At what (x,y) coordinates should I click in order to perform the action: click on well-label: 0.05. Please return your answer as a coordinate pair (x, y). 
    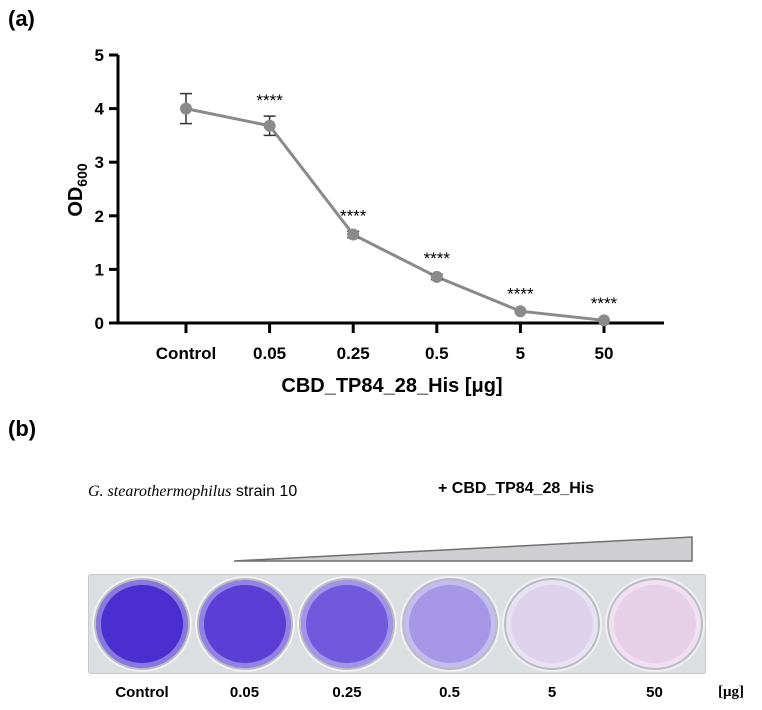
    Looking at the image, I should click on (244, 692).